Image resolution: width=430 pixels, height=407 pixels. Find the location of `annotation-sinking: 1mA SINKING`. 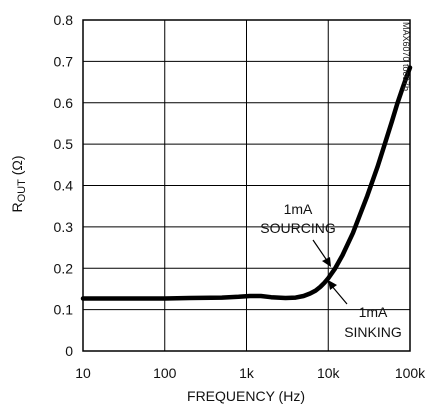

annotation-sinking: 1mA SINKING is located at coordinates (365, 310).